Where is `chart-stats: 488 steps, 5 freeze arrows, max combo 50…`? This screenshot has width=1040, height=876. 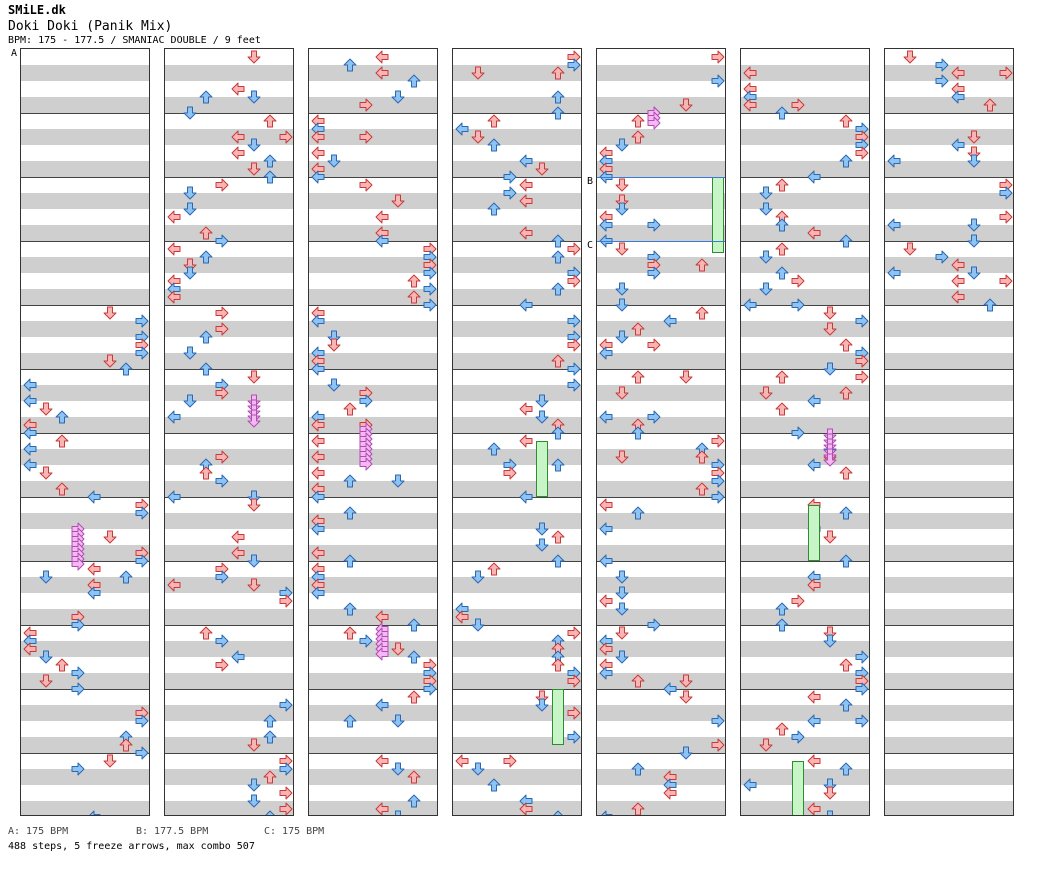
chart-stats: 488 steps, 5 freeze arrows, max combo 50… is located at coordinates (131, 846).